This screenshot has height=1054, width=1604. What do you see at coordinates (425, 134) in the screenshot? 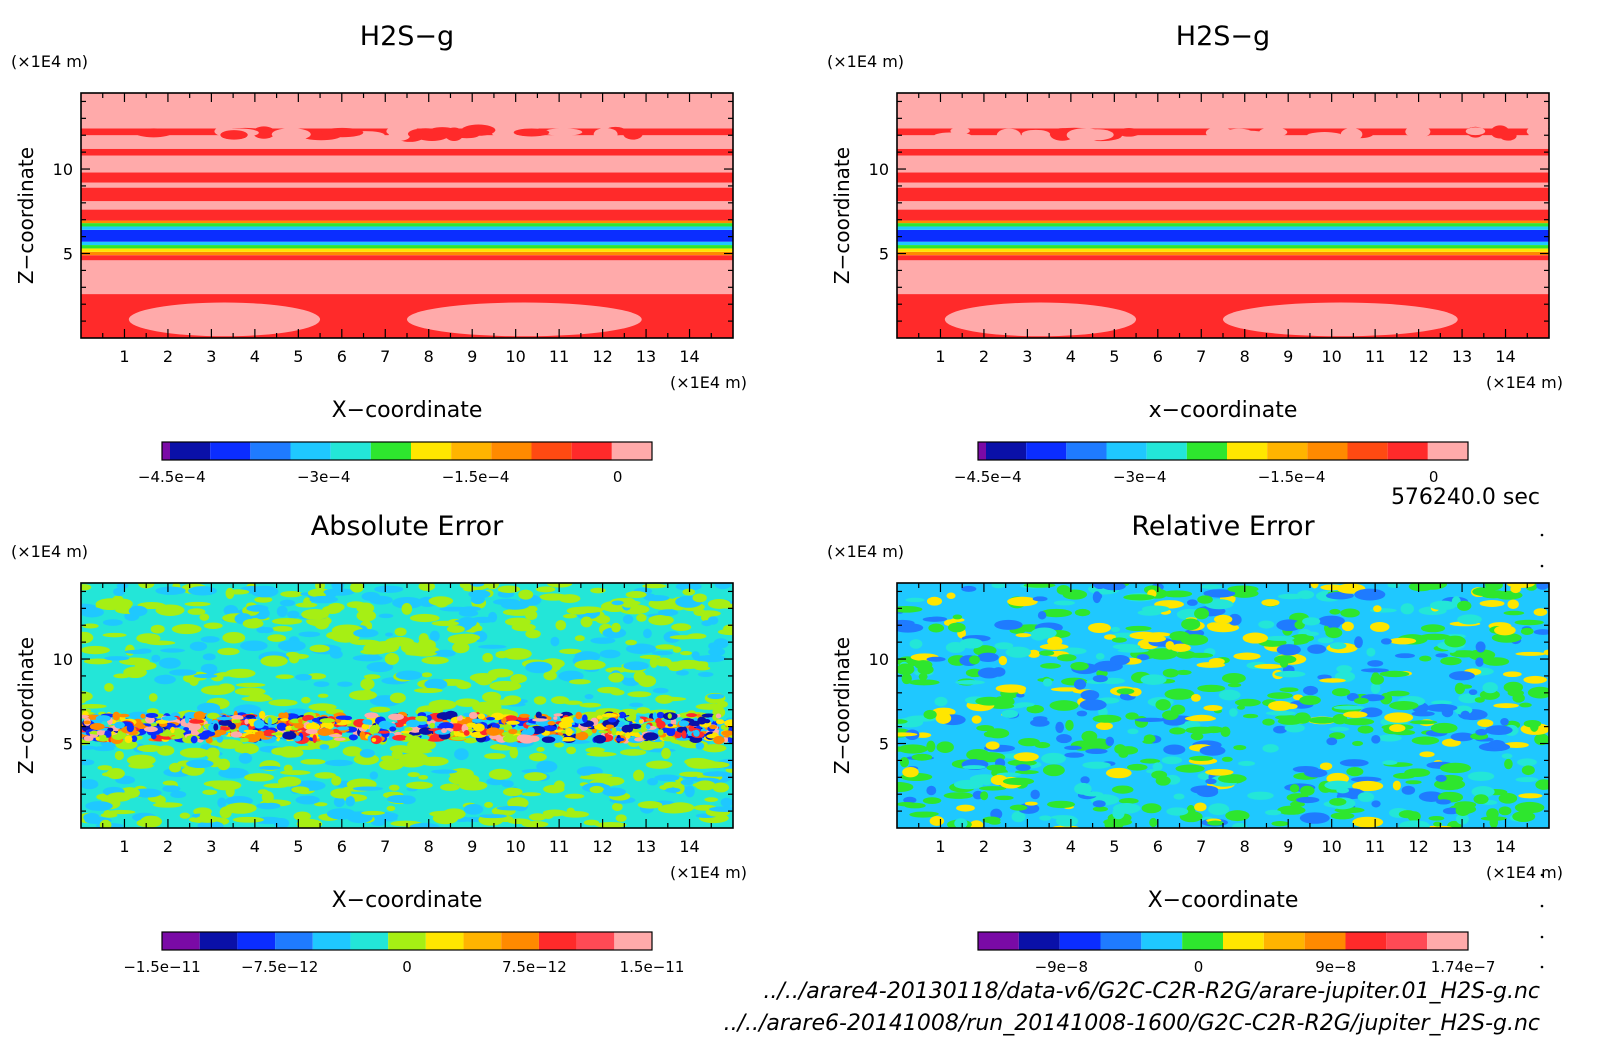
I see `contour-ripple` at bounding box center [425, 134].